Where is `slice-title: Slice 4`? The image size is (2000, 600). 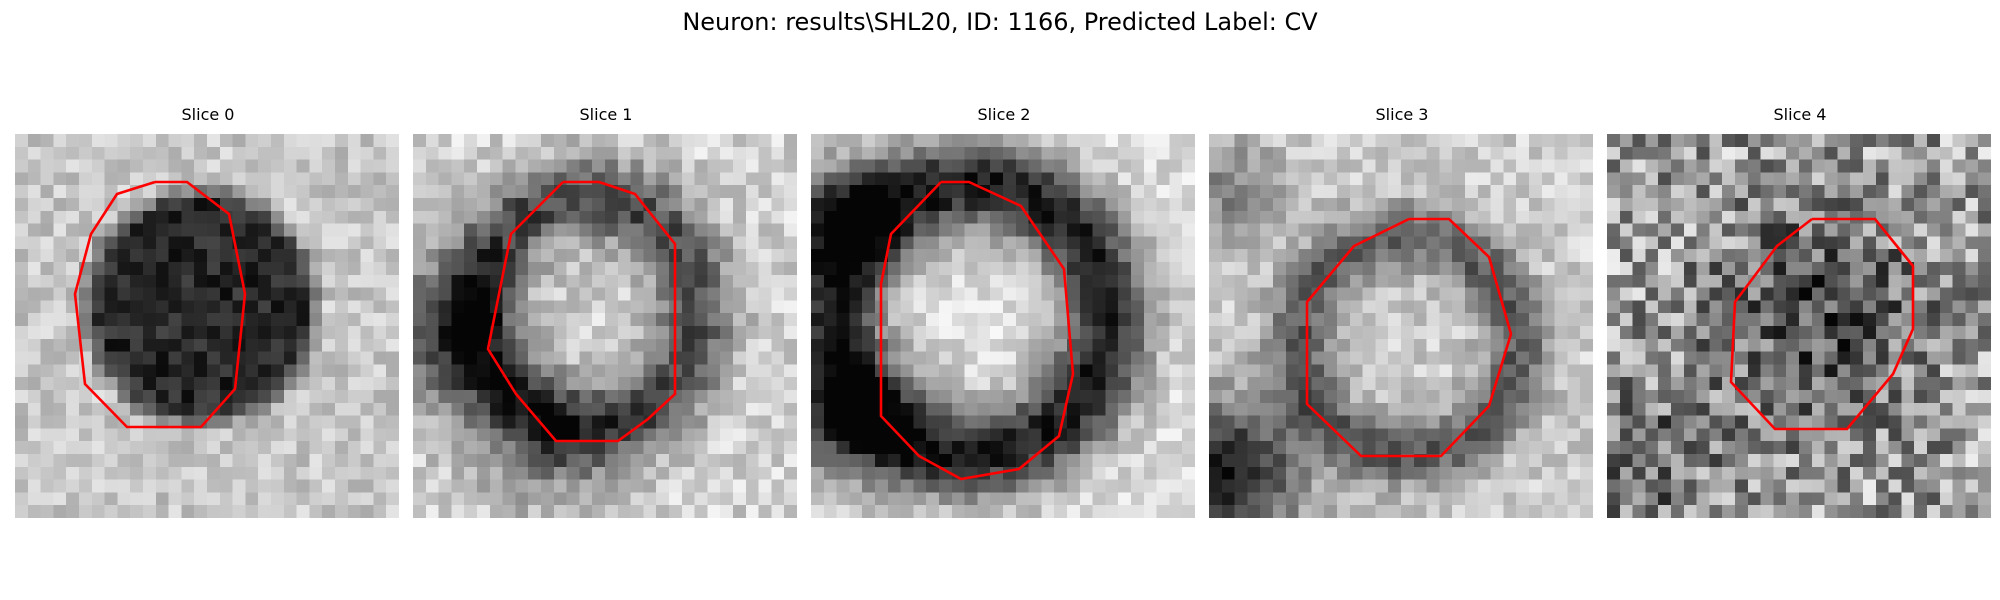 slice-title: Slice 4 is located at coordinates (1800, 114).